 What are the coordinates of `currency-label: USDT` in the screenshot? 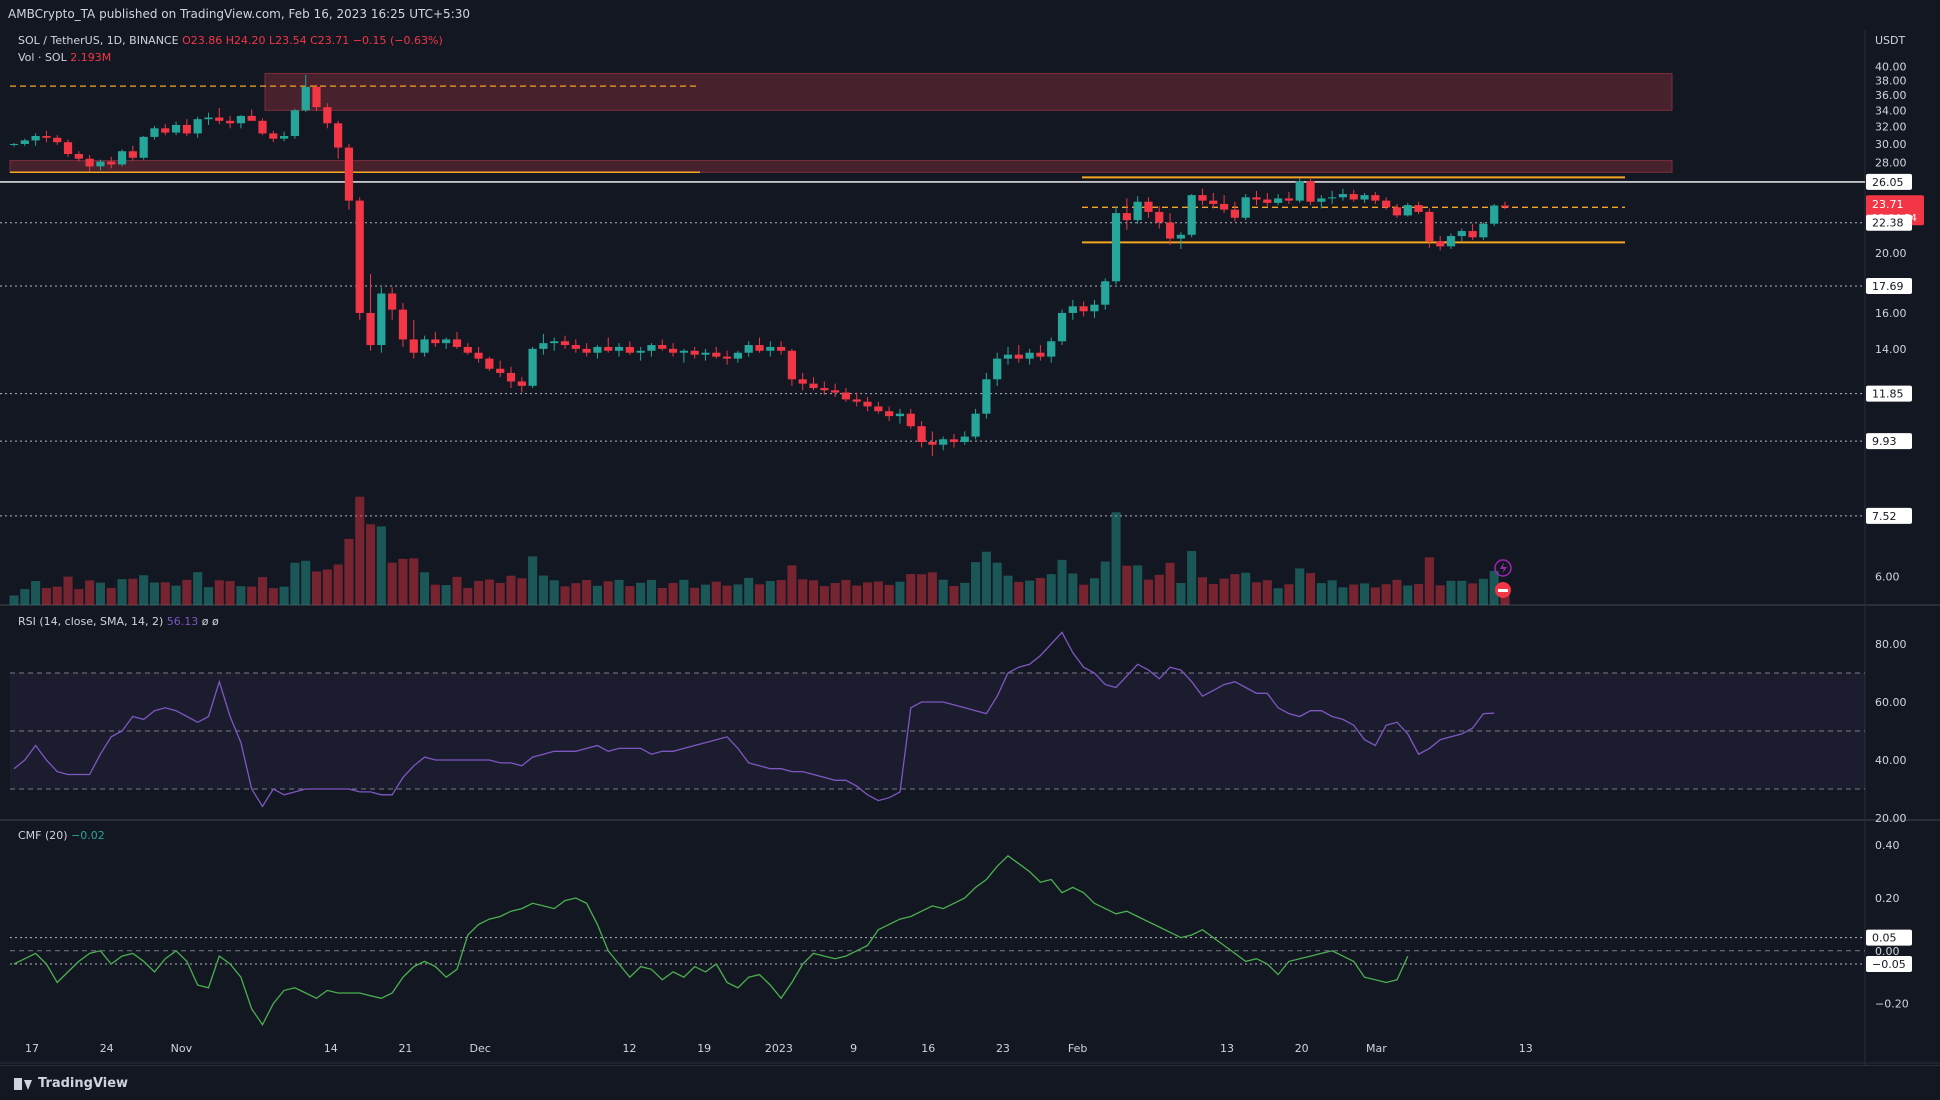 It's located at (1890, 40).